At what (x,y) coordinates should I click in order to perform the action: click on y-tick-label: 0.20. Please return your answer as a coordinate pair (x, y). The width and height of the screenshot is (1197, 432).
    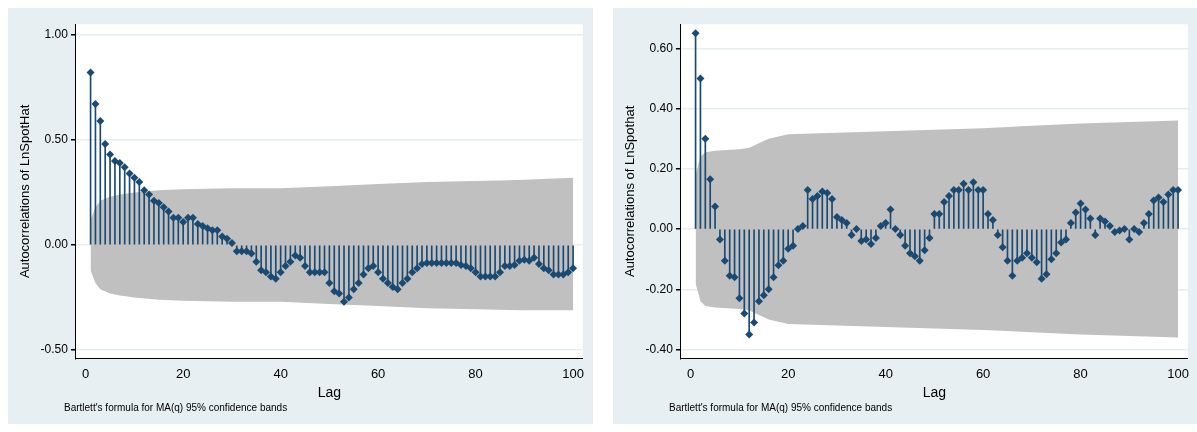
    Looking at the image, I should click on (661, 168).